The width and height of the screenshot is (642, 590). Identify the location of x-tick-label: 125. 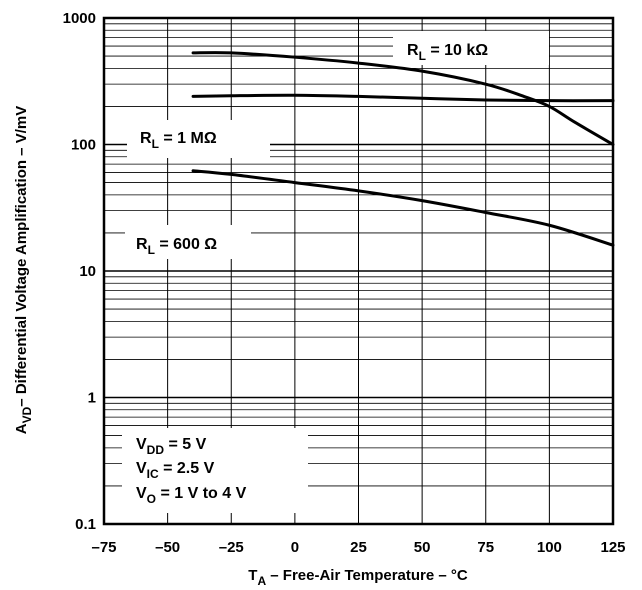
(612, 547).